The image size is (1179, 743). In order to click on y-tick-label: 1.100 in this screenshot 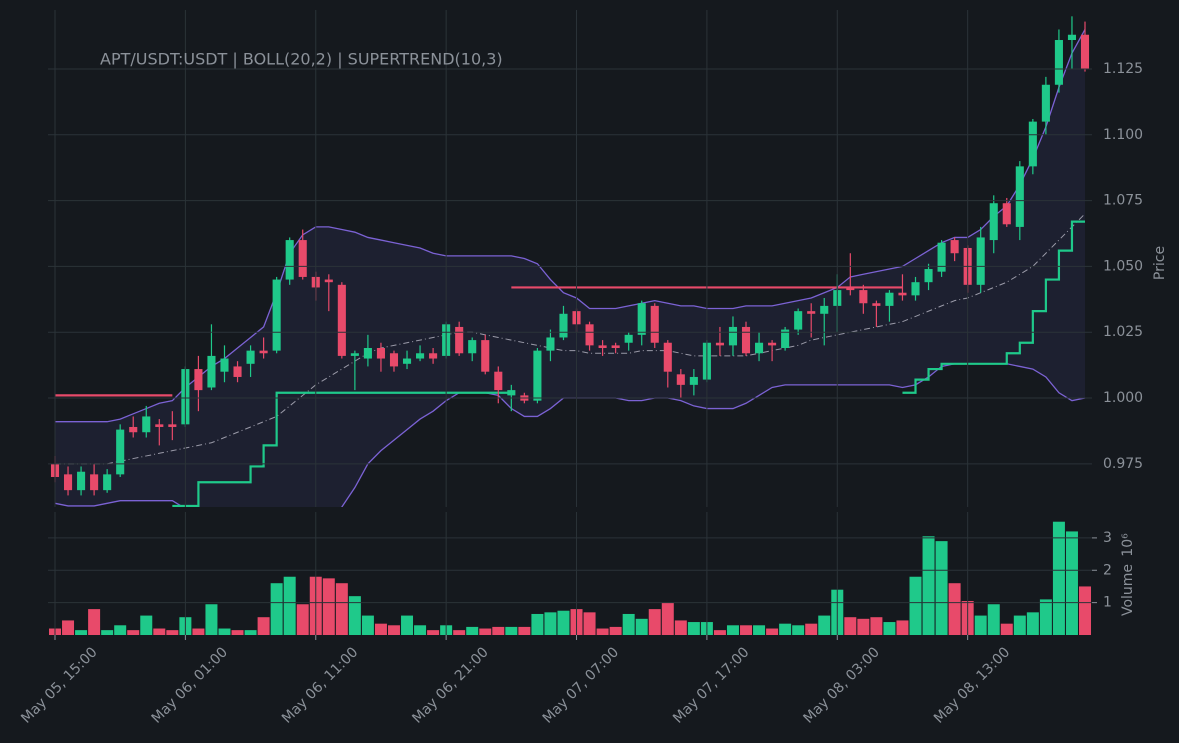, I will do `click(1123, 135)`.